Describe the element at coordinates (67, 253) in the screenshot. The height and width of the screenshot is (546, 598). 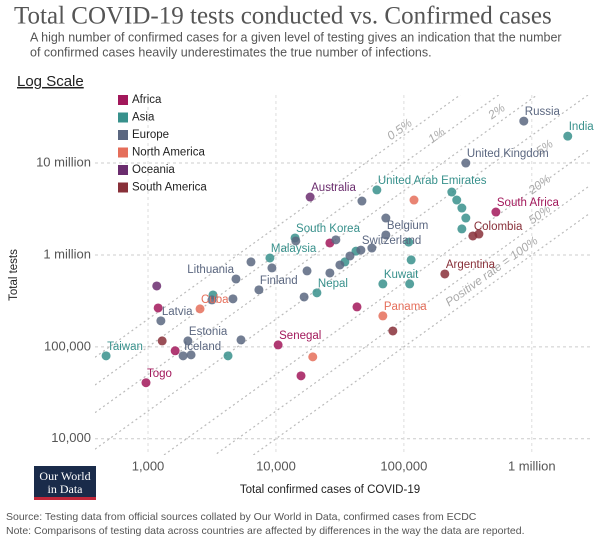
I see `y-tick-label: 1 million` at that location.